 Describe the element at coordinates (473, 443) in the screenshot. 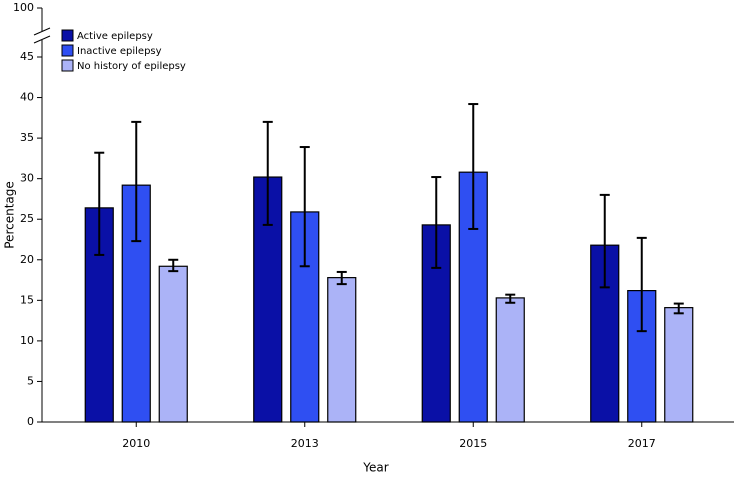

I see `x-tick-label: 2015` at that location.